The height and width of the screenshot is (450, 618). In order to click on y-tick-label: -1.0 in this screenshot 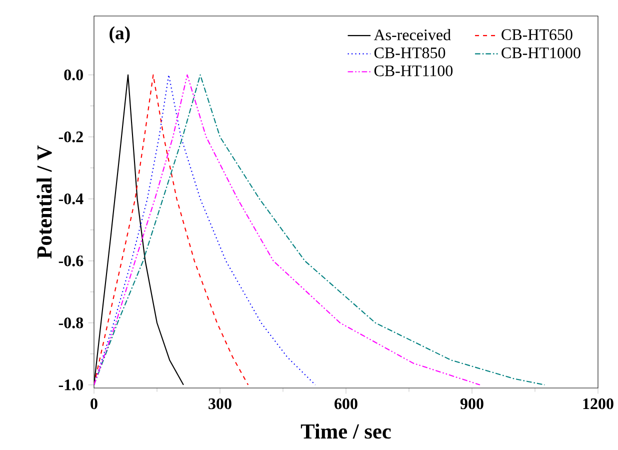, I will do `click(70, 384)`.